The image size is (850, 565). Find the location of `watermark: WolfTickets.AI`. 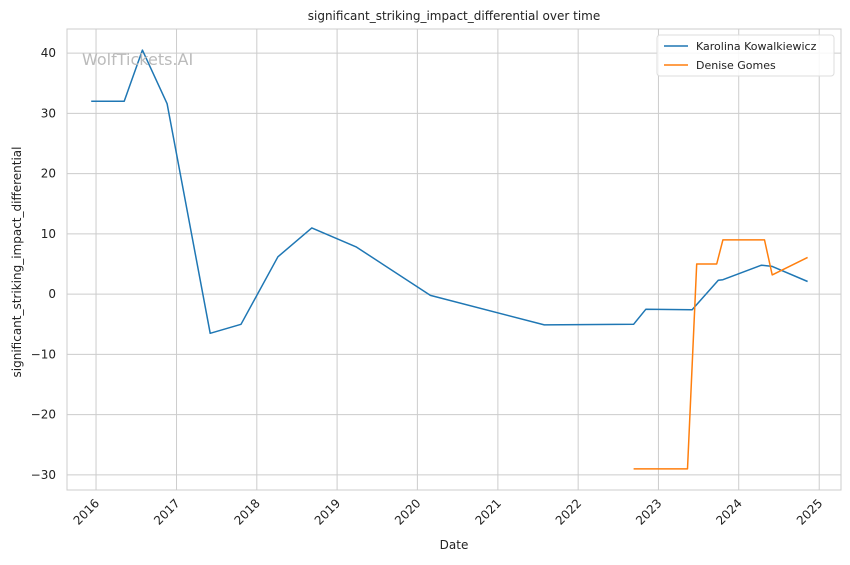

watermark: WolfTickets.AI is located at coordinates (137, 59).